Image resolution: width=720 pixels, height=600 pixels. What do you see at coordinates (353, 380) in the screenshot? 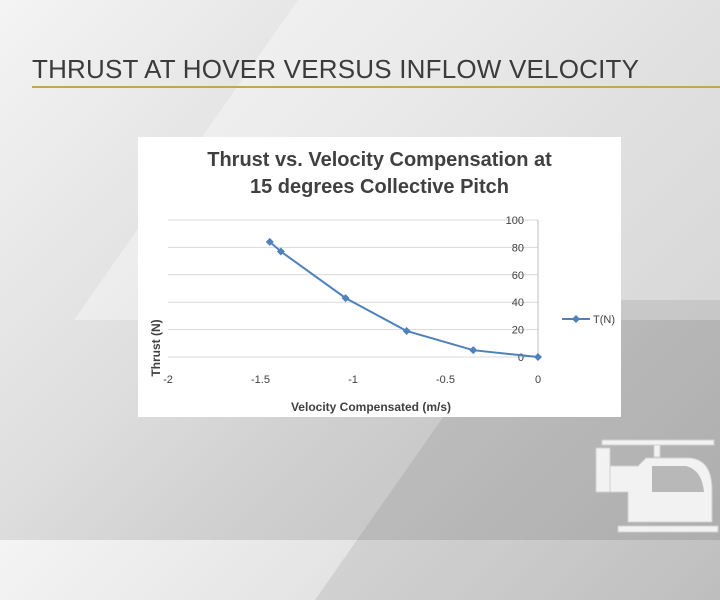
I see `x-tick-label: -1` at bounding box center [353, 380].